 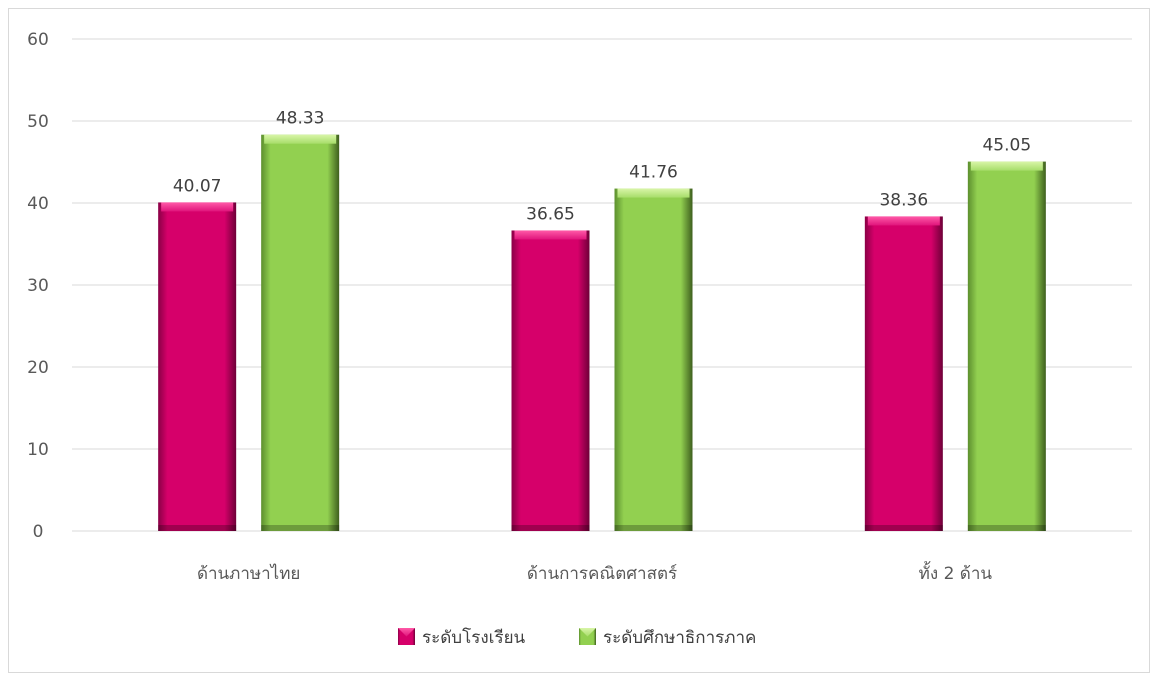 I want to click on legend-item: ระดับศึกษาธิการภาค, so click(x=667, y=638).